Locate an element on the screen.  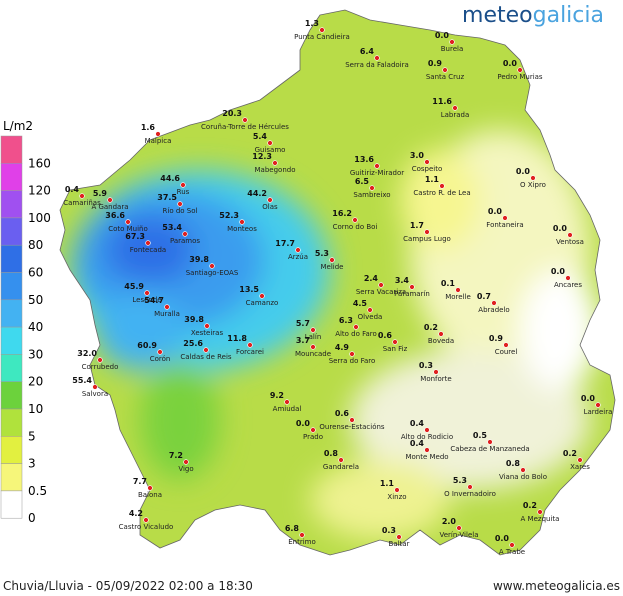
station-name: Castro R. de Lea is located at coordinates (441, 193).